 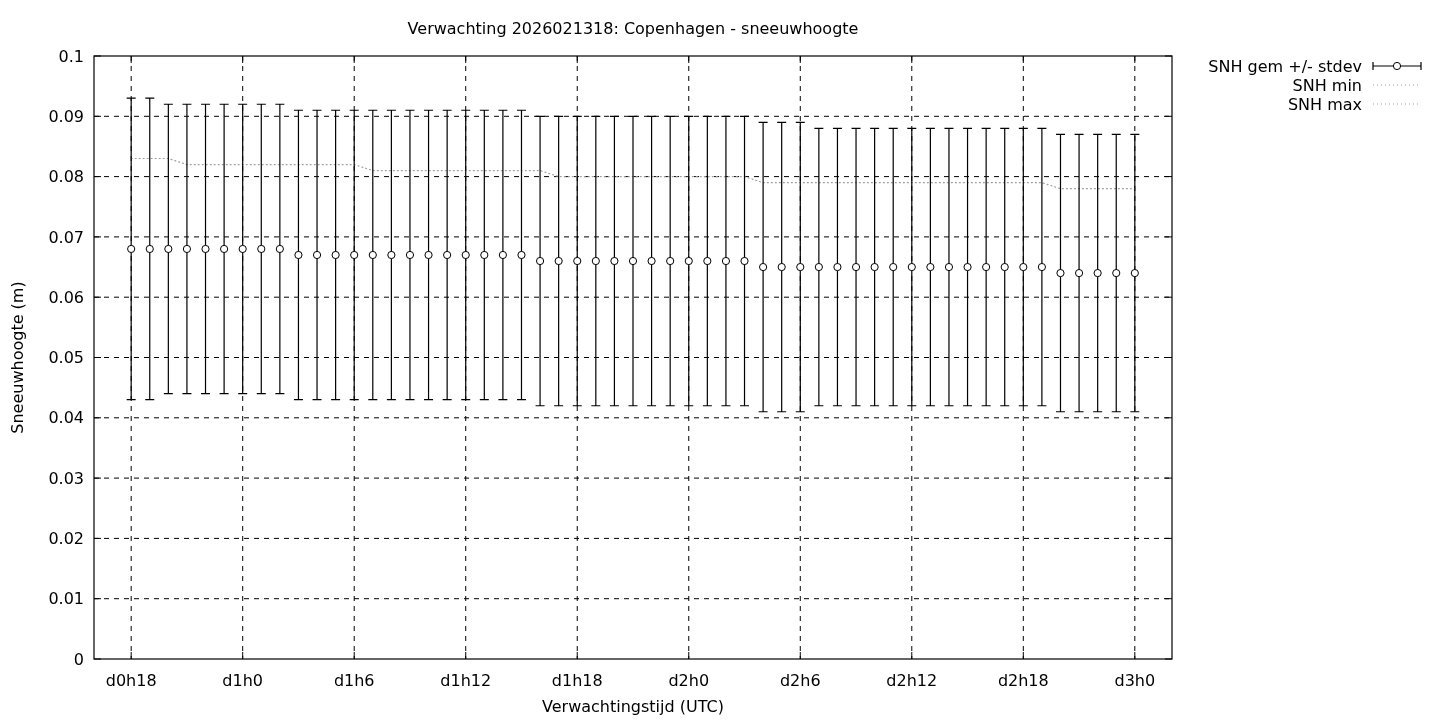 I want to click on y-tick-label: 0.01, so click(x=66, y=599).